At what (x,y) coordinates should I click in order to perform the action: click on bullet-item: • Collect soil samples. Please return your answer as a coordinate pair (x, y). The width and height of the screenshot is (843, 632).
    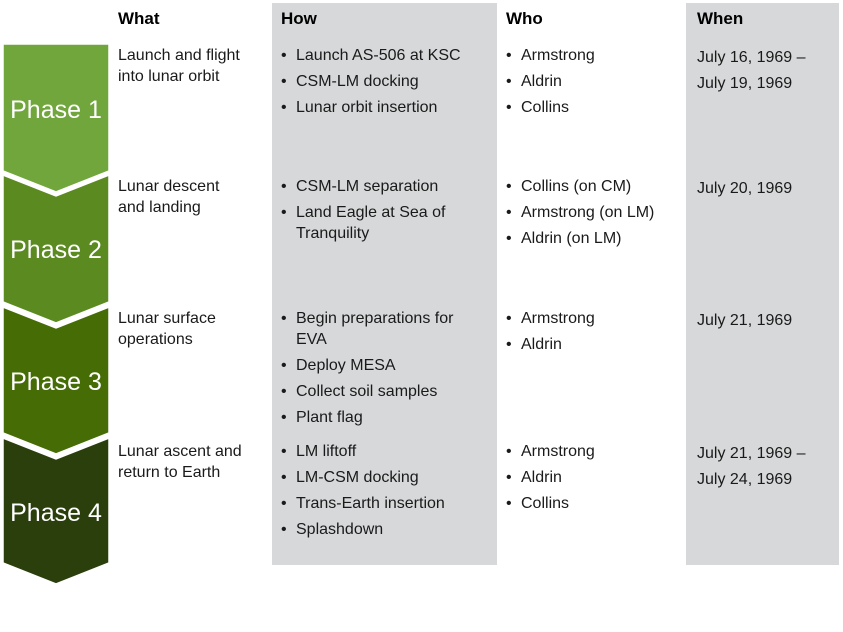
    Looking at the image, I should click on (386, 391).